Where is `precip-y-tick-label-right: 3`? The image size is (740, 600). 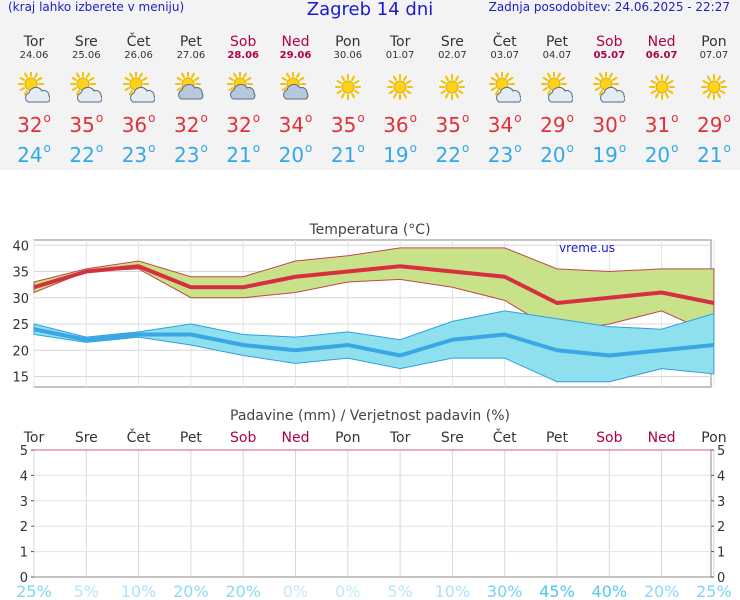 precip-y-tick-label-right: 3 is located at coordinates (721, 502).